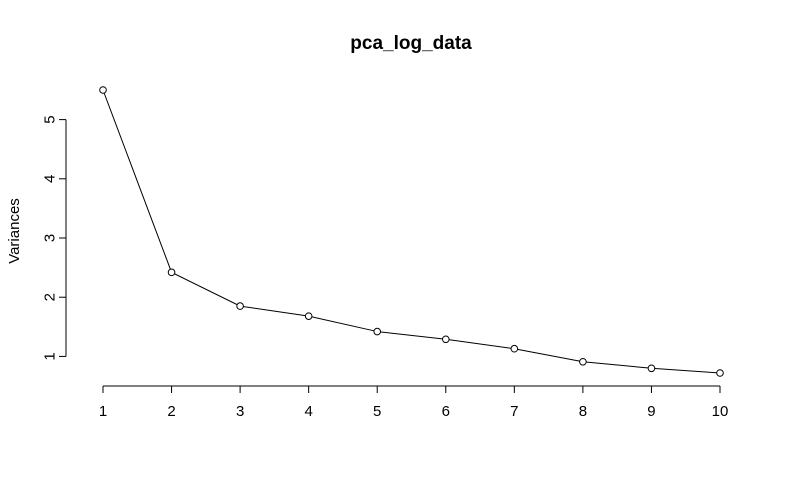 The image size is (786, 484). Describe the element at coordinates (14, 231) in the screenshot. I see `y-axis-label: Variances` at that location.